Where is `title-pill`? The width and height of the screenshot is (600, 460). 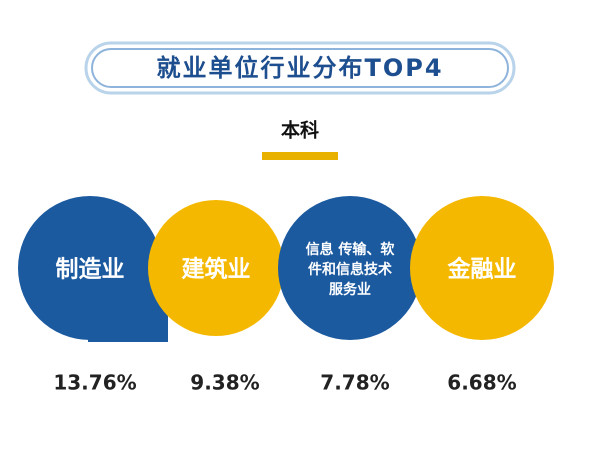
title-pill is located at coordinates (300, 68).